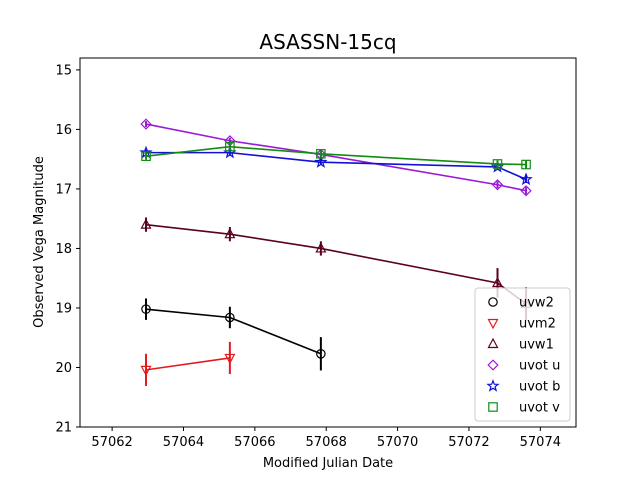  I want to click on legend-label-uvw2: uvw2, so click(536, 303).